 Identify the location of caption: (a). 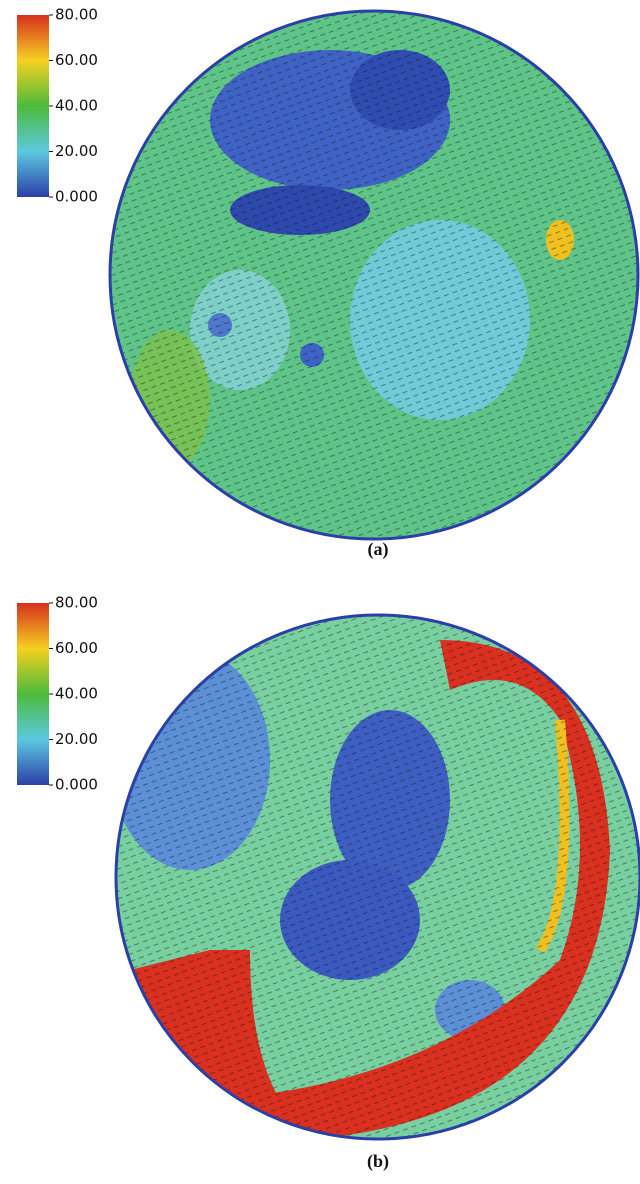
(378, 549).